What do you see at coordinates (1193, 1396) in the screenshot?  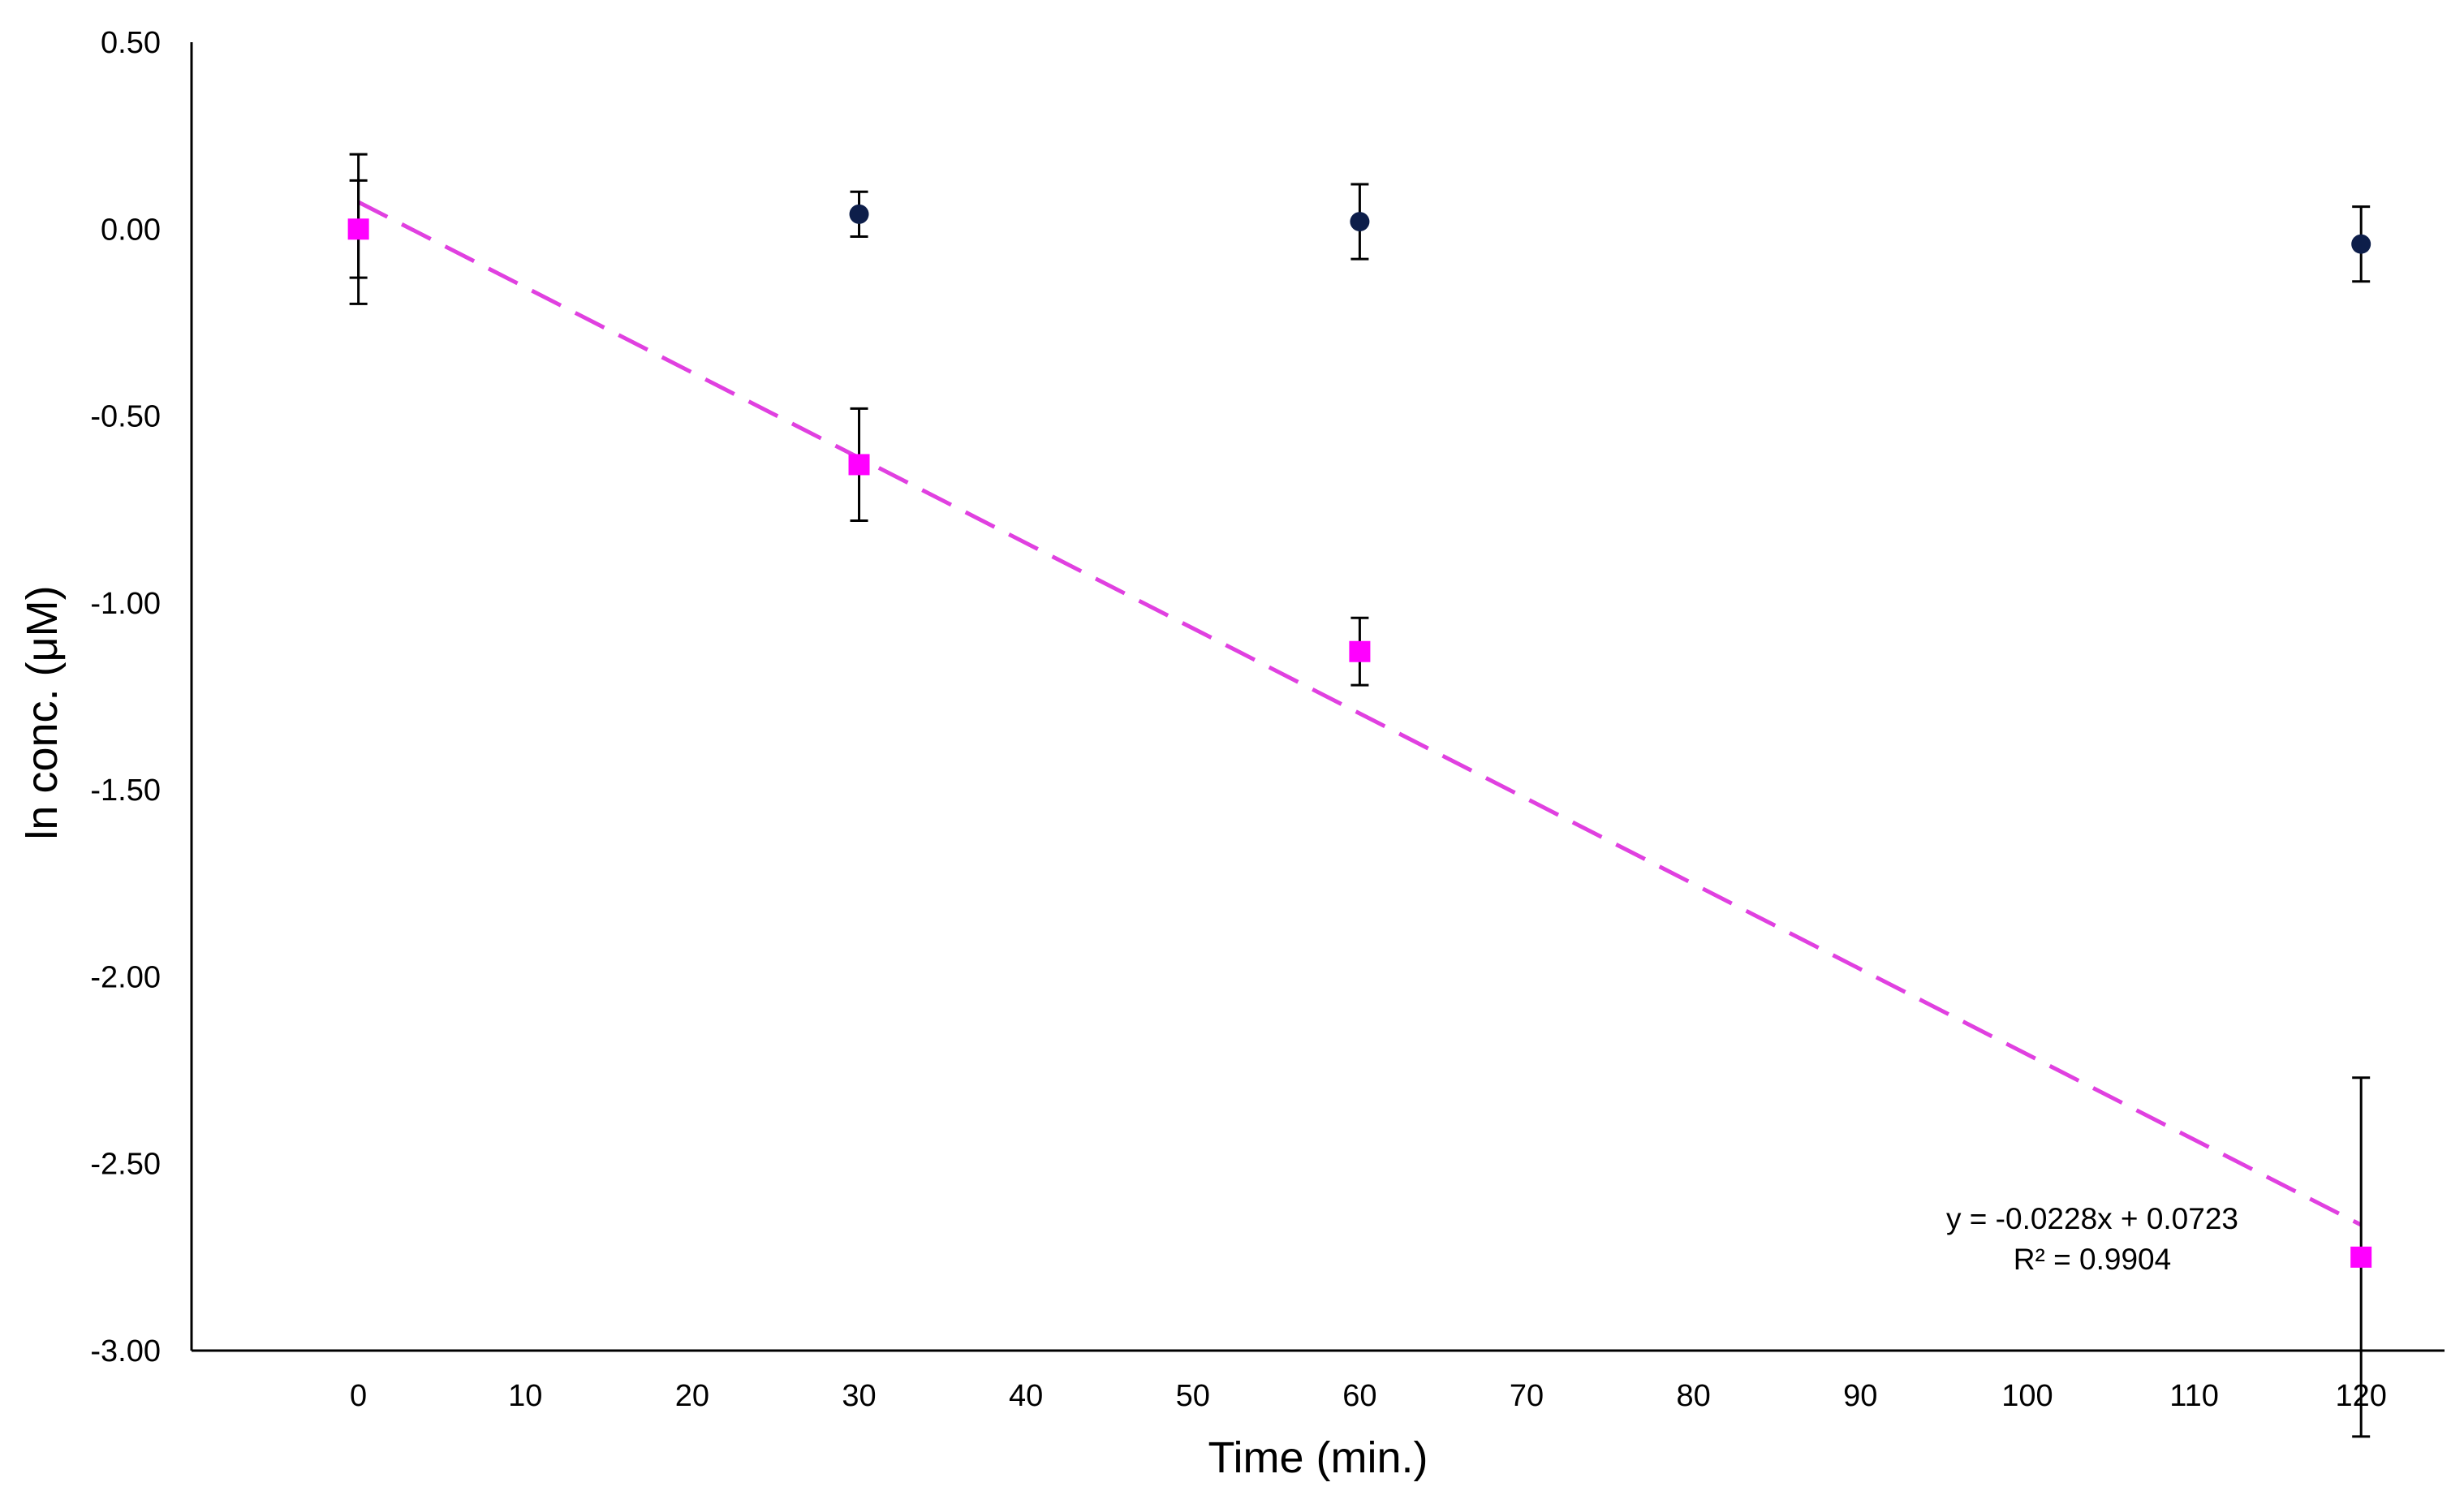 I see `x-tick-label: 50` at bounding box center [1193, 1396].